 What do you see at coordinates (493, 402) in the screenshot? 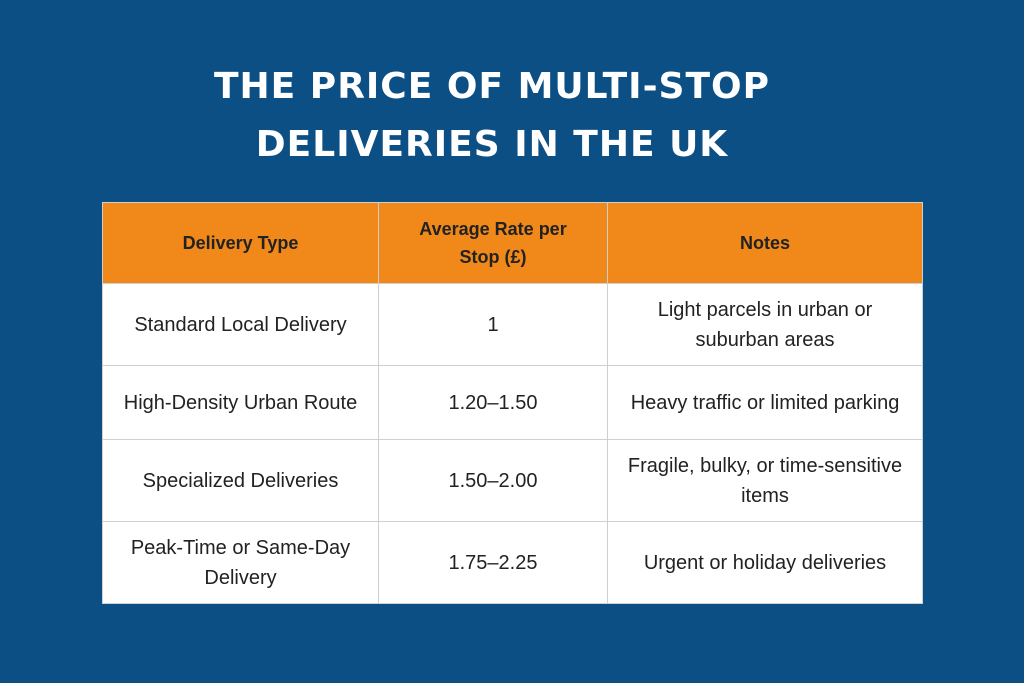
I see `table-cell: 1.20–1.50` at bounding box center [493, 402].